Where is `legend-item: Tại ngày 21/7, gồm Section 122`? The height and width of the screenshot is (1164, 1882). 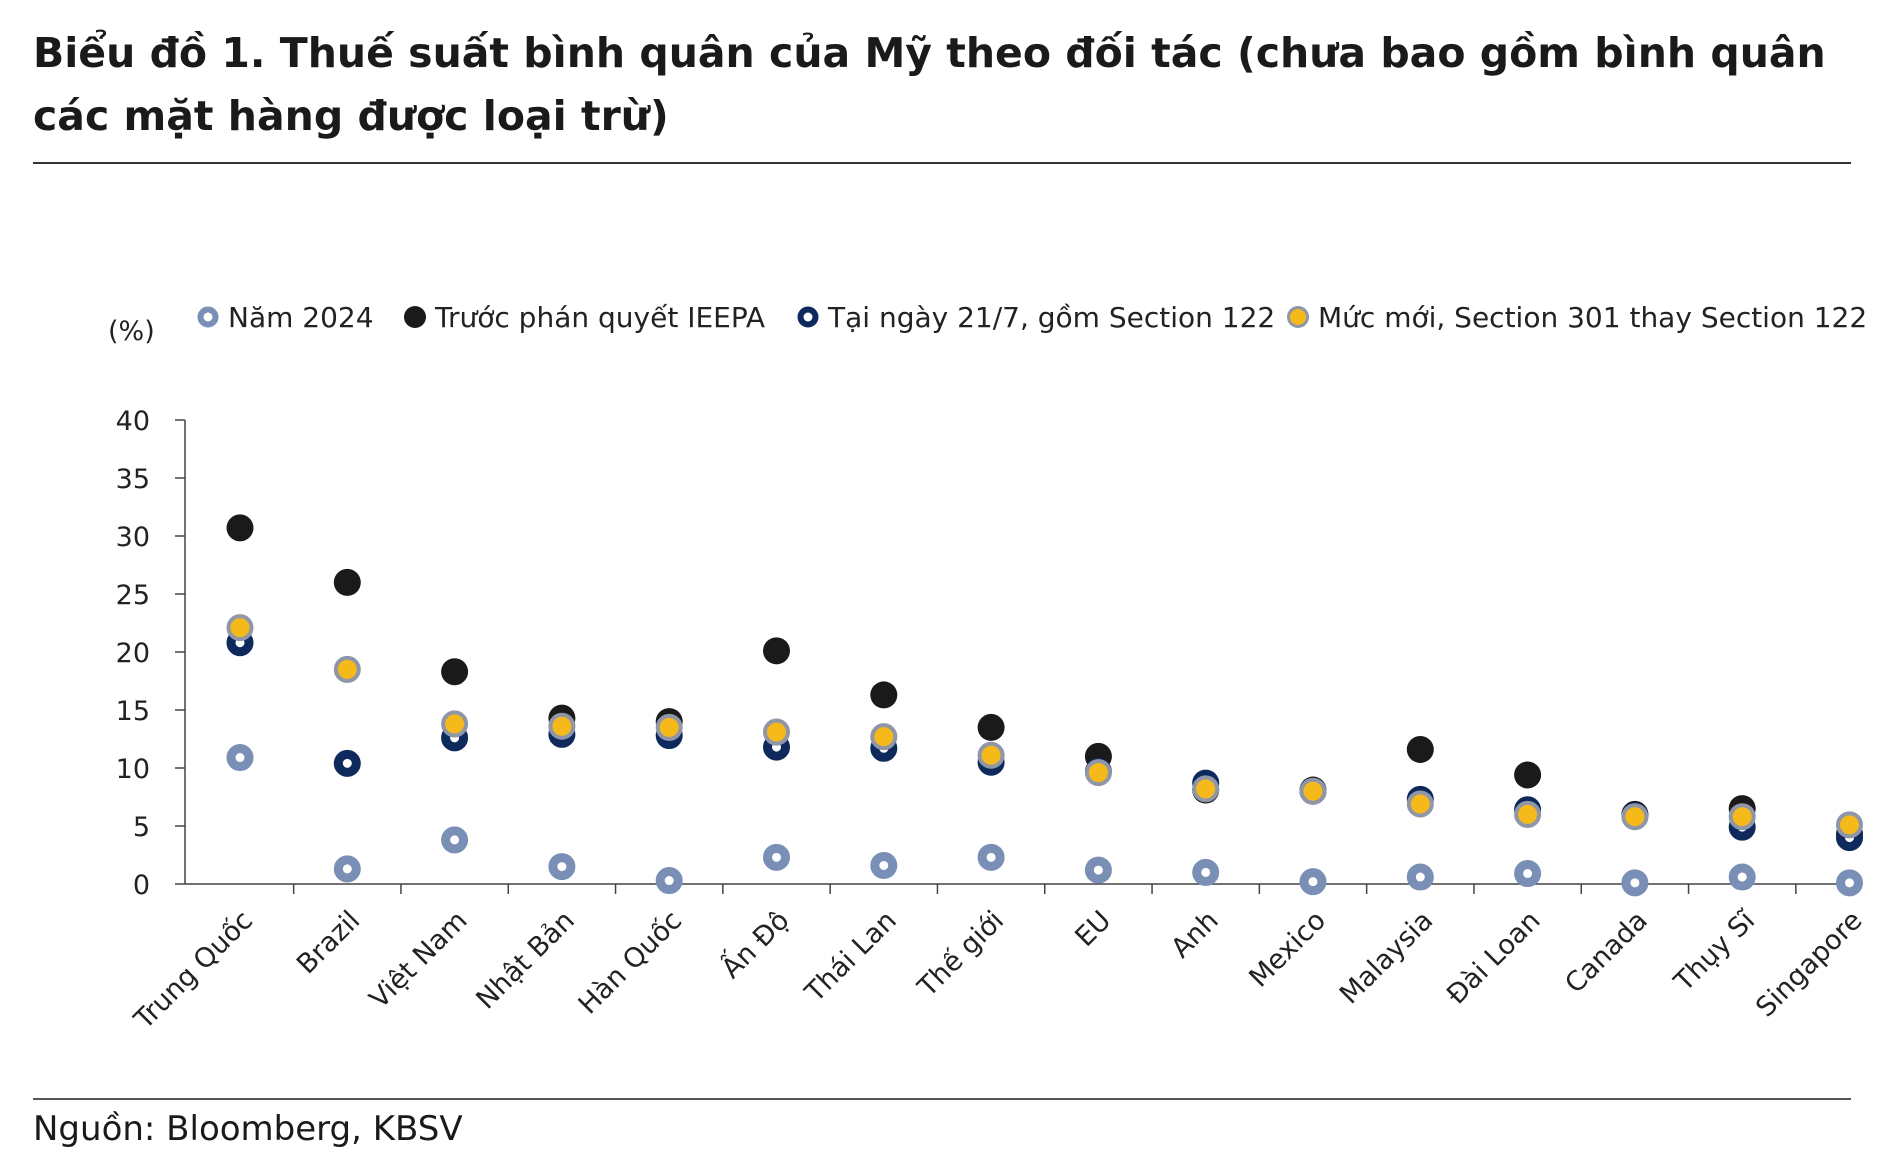 legend-item: Tại ngày 21/7, gồm Section 122 is located at coordinates (1036, 317).